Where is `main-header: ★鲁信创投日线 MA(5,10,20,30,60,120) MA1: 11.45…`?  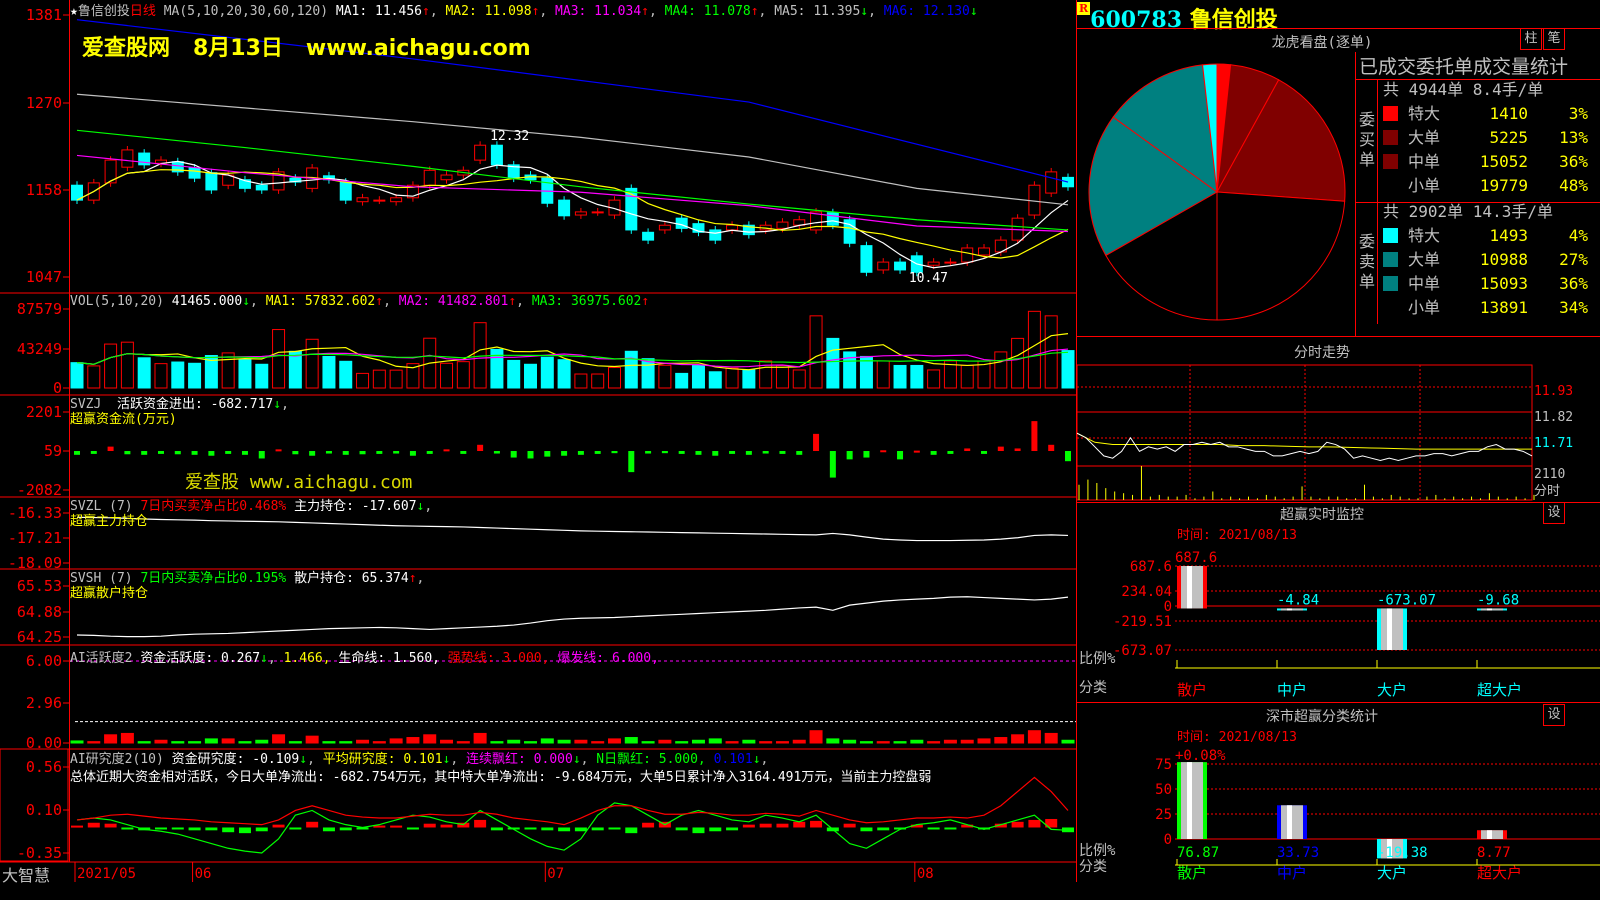 main-header: ★鲁信创投日线 MA(5,10,20,30,60,120) MA1: 11.45… is located at coordinates (524, 11).